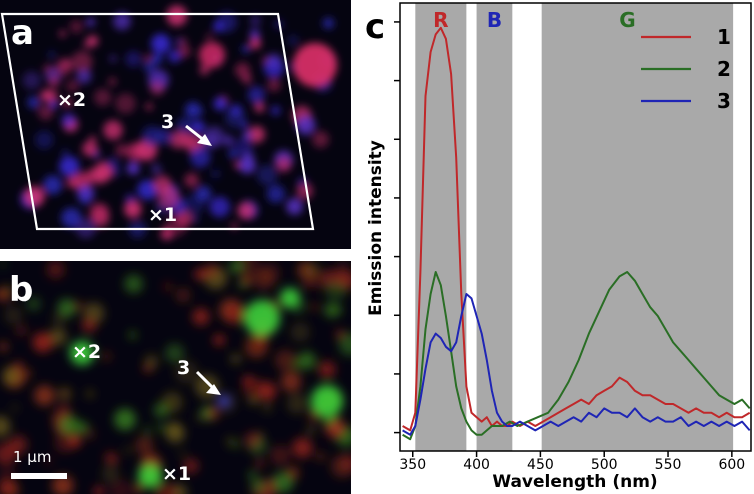 This screenshot has height=494, width=754. Describe the element at coordinates (476, 465) in the screenshot. I see `x-tick-label: 400` at that location.